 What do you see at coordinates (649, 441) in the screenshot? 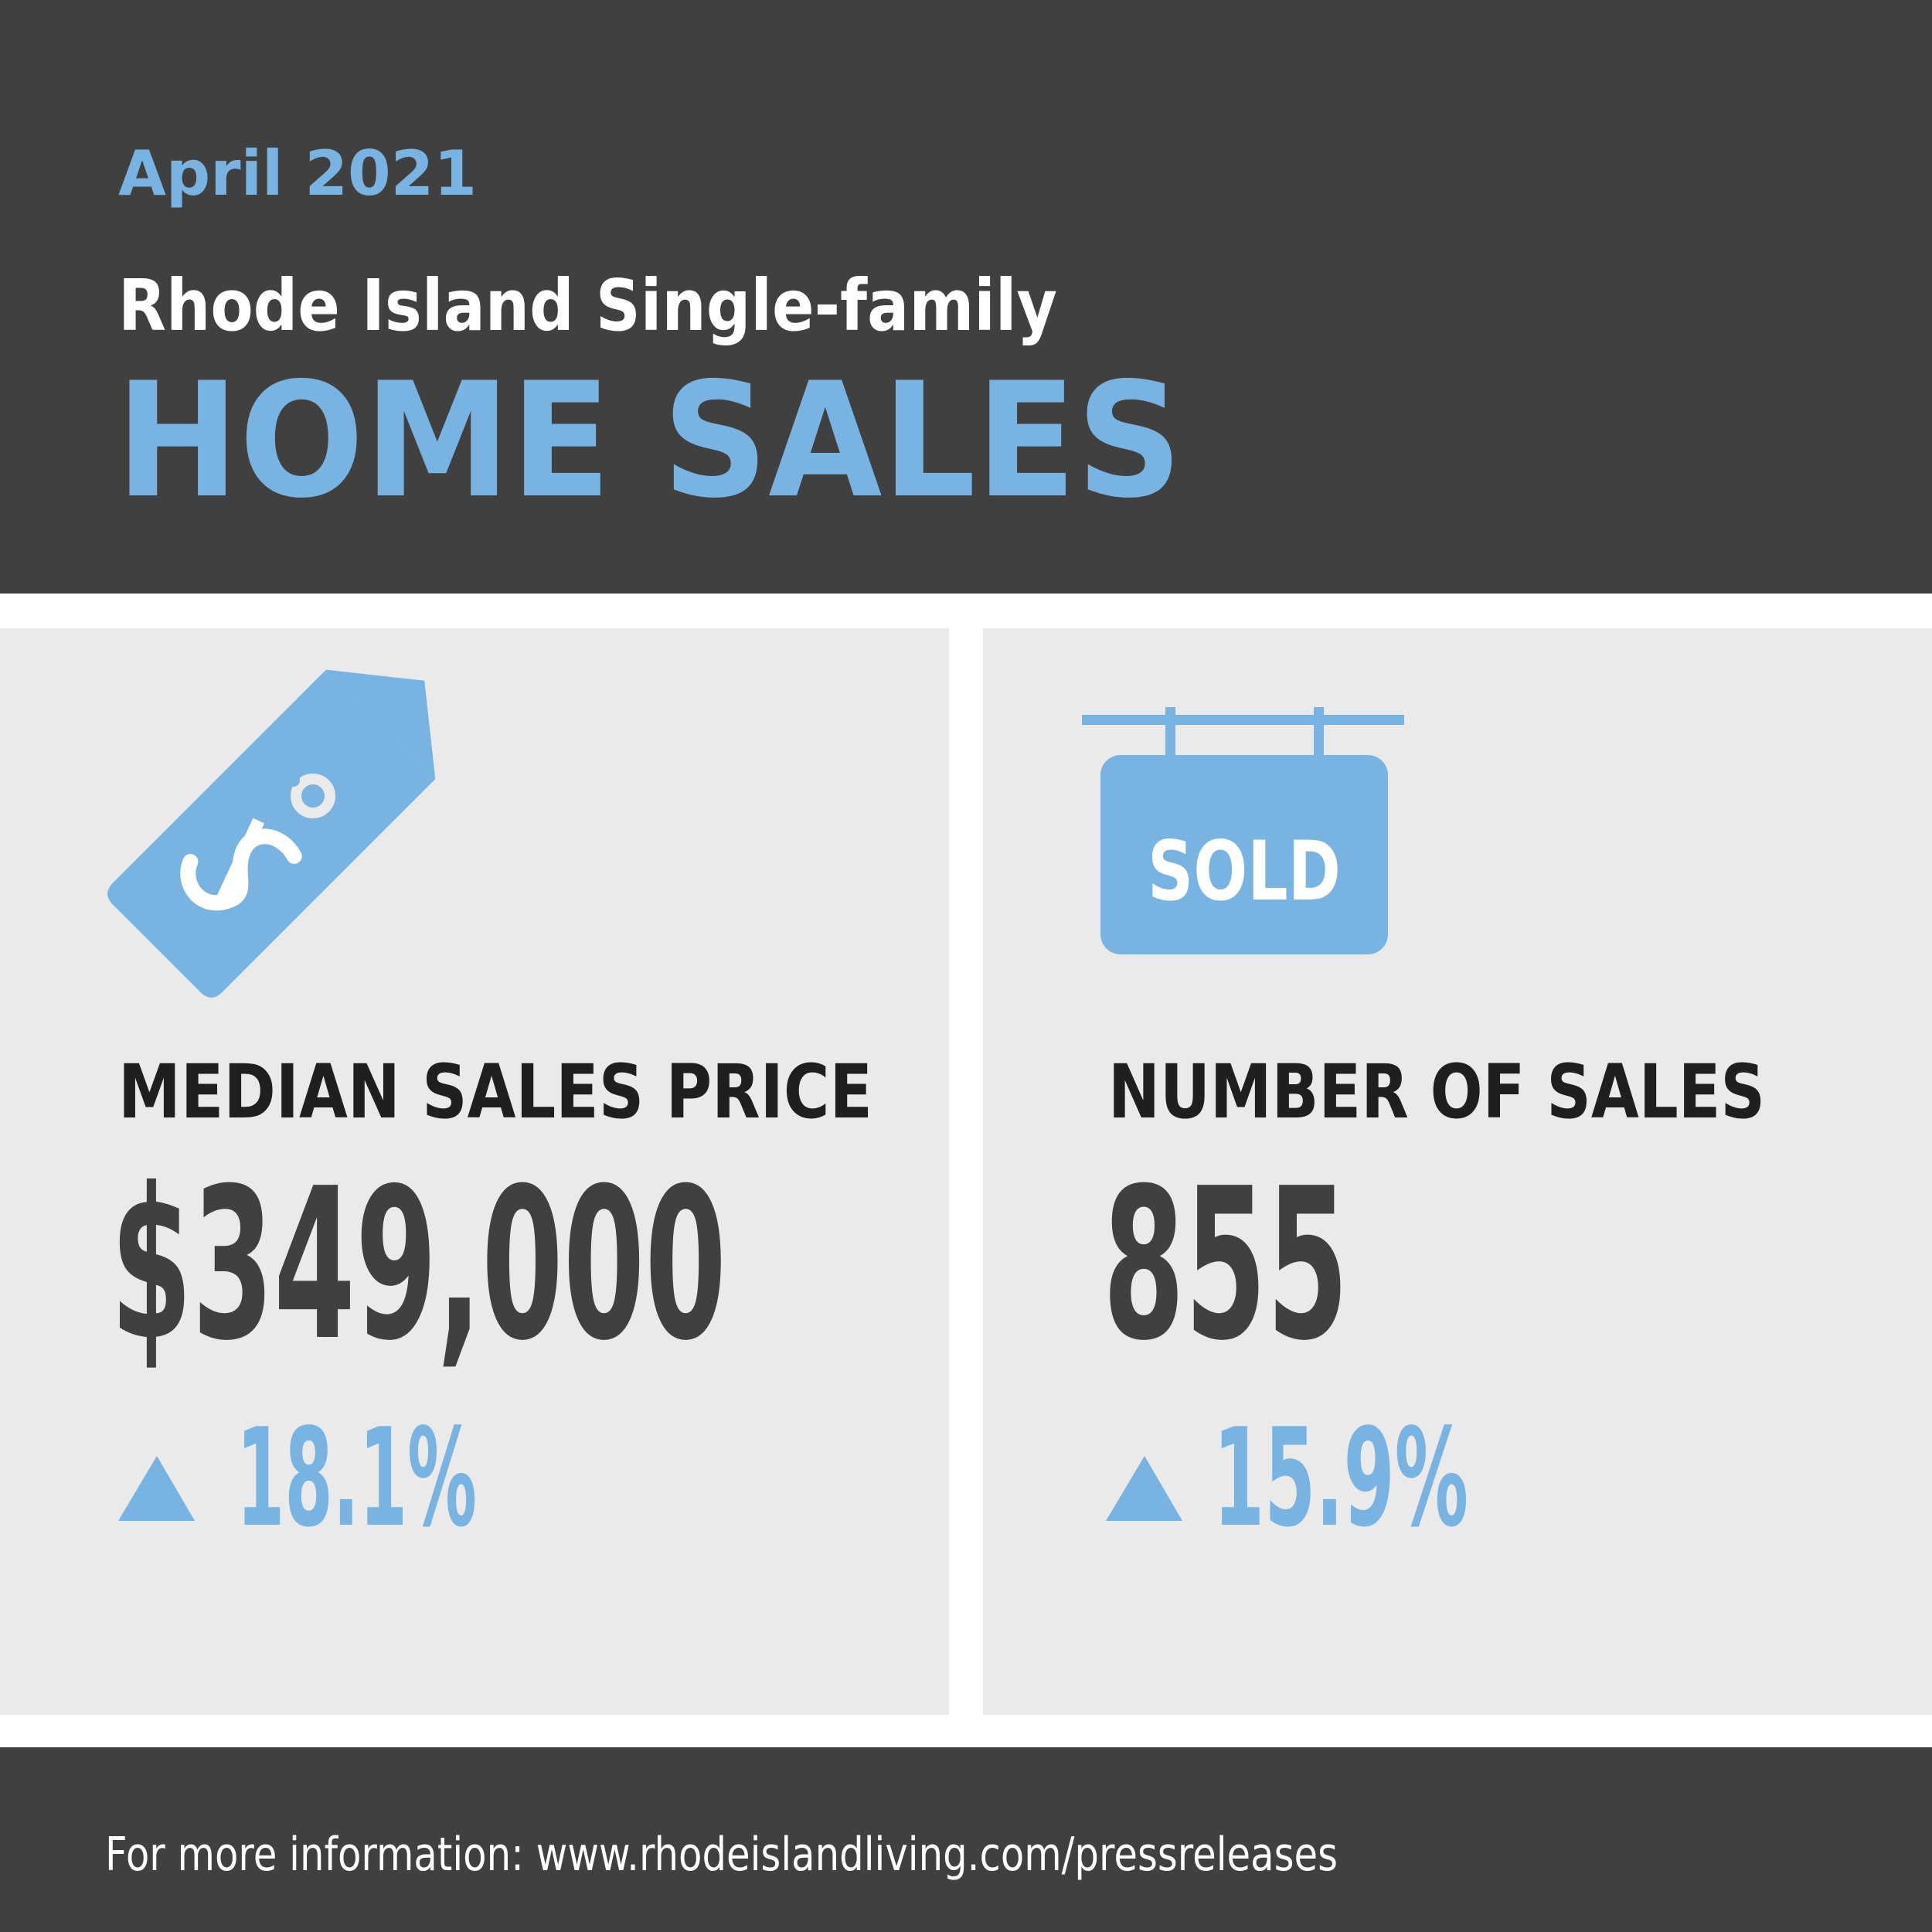
I see `title: HOME SALES` at bounding box center [649, 441].